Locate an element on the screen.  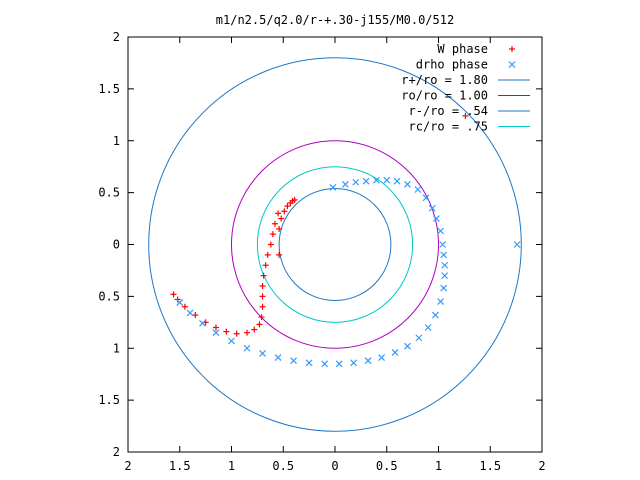
y-tick-label: 1.5 is located at coordinates (109, 400).